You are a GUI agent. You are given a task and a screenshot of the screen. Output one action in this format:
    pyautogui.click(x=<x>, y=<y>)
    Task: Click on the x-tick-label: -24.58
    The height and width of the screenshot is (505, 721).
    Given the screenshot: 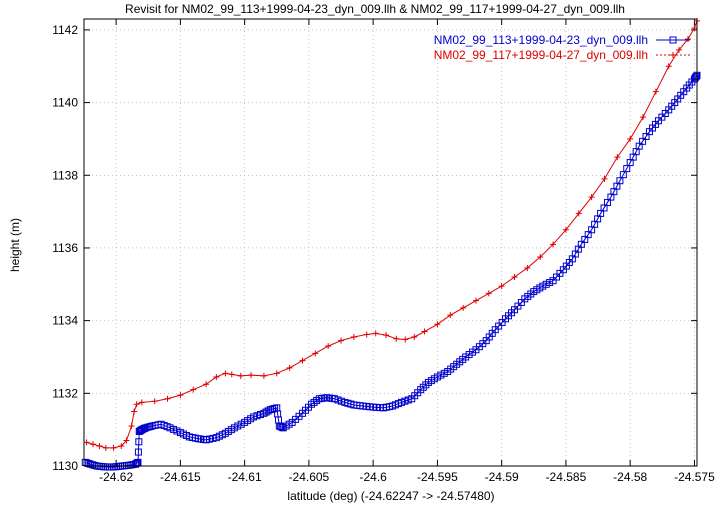 What is the action you would take?
    pyautogui.click(x=630, y=477)
    